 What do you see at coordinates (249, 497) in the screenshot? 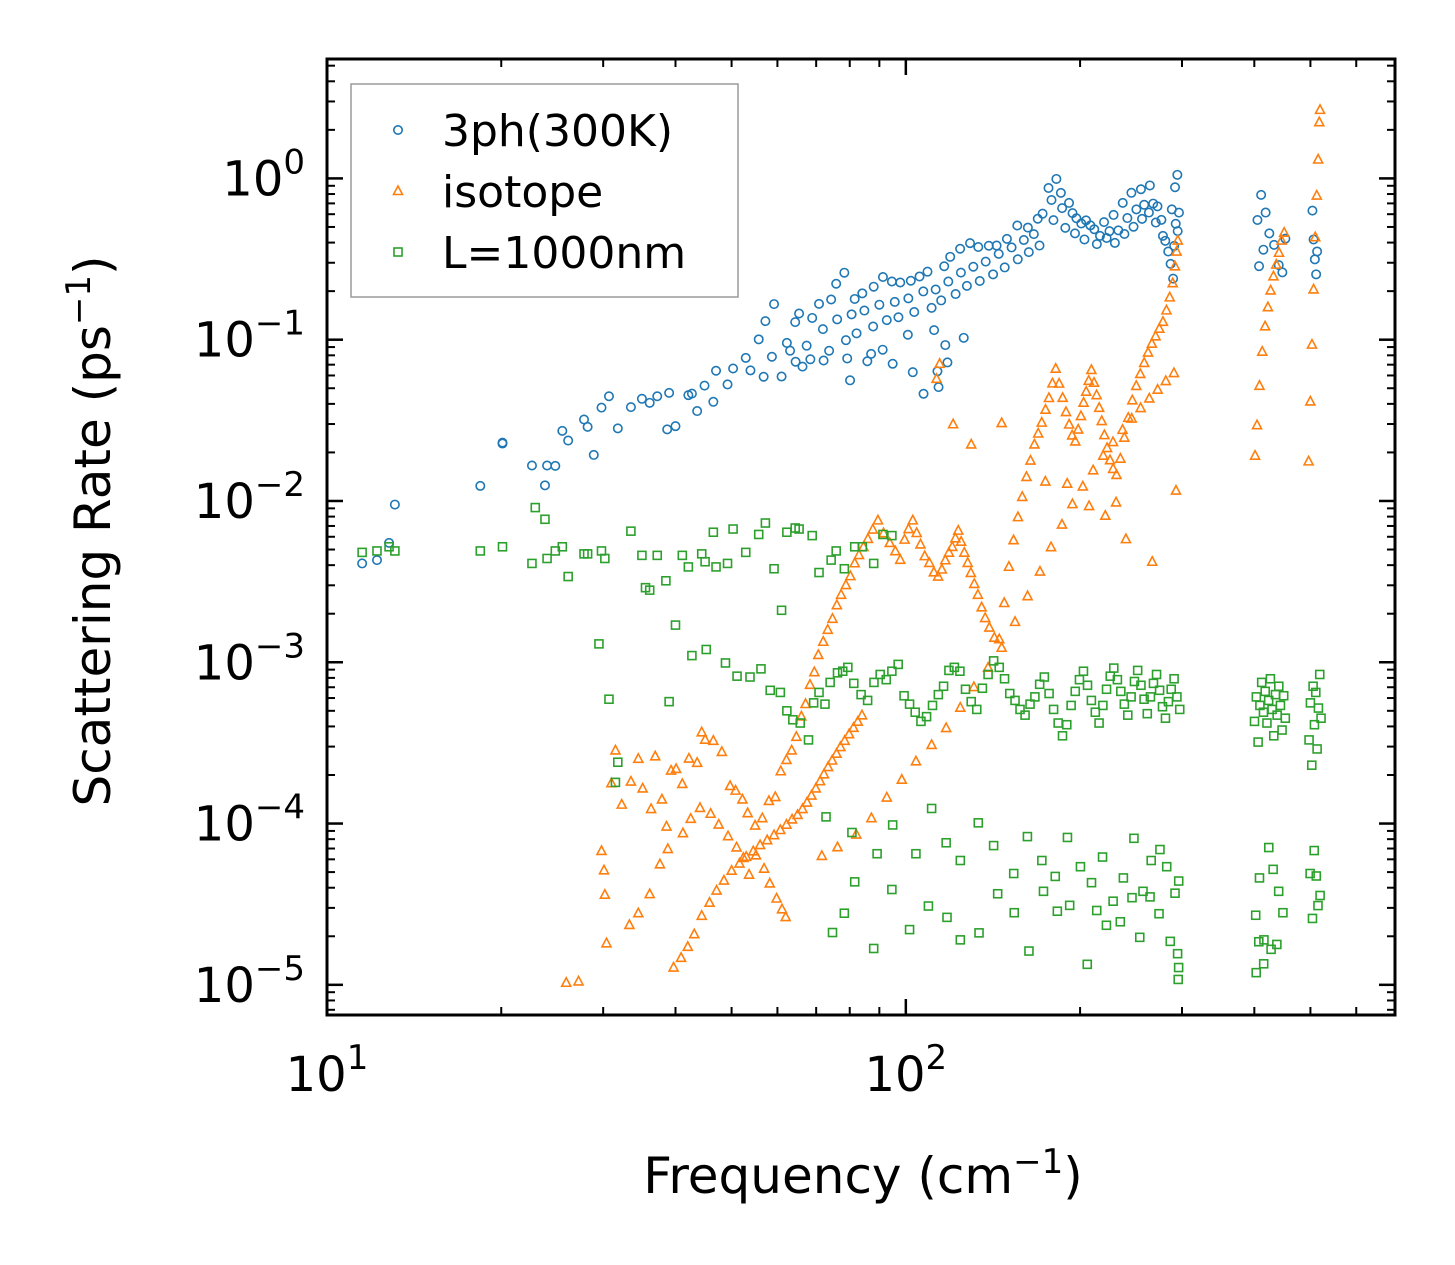
I see `y-tick-label: 10−2` at bounding box center [249, 497].